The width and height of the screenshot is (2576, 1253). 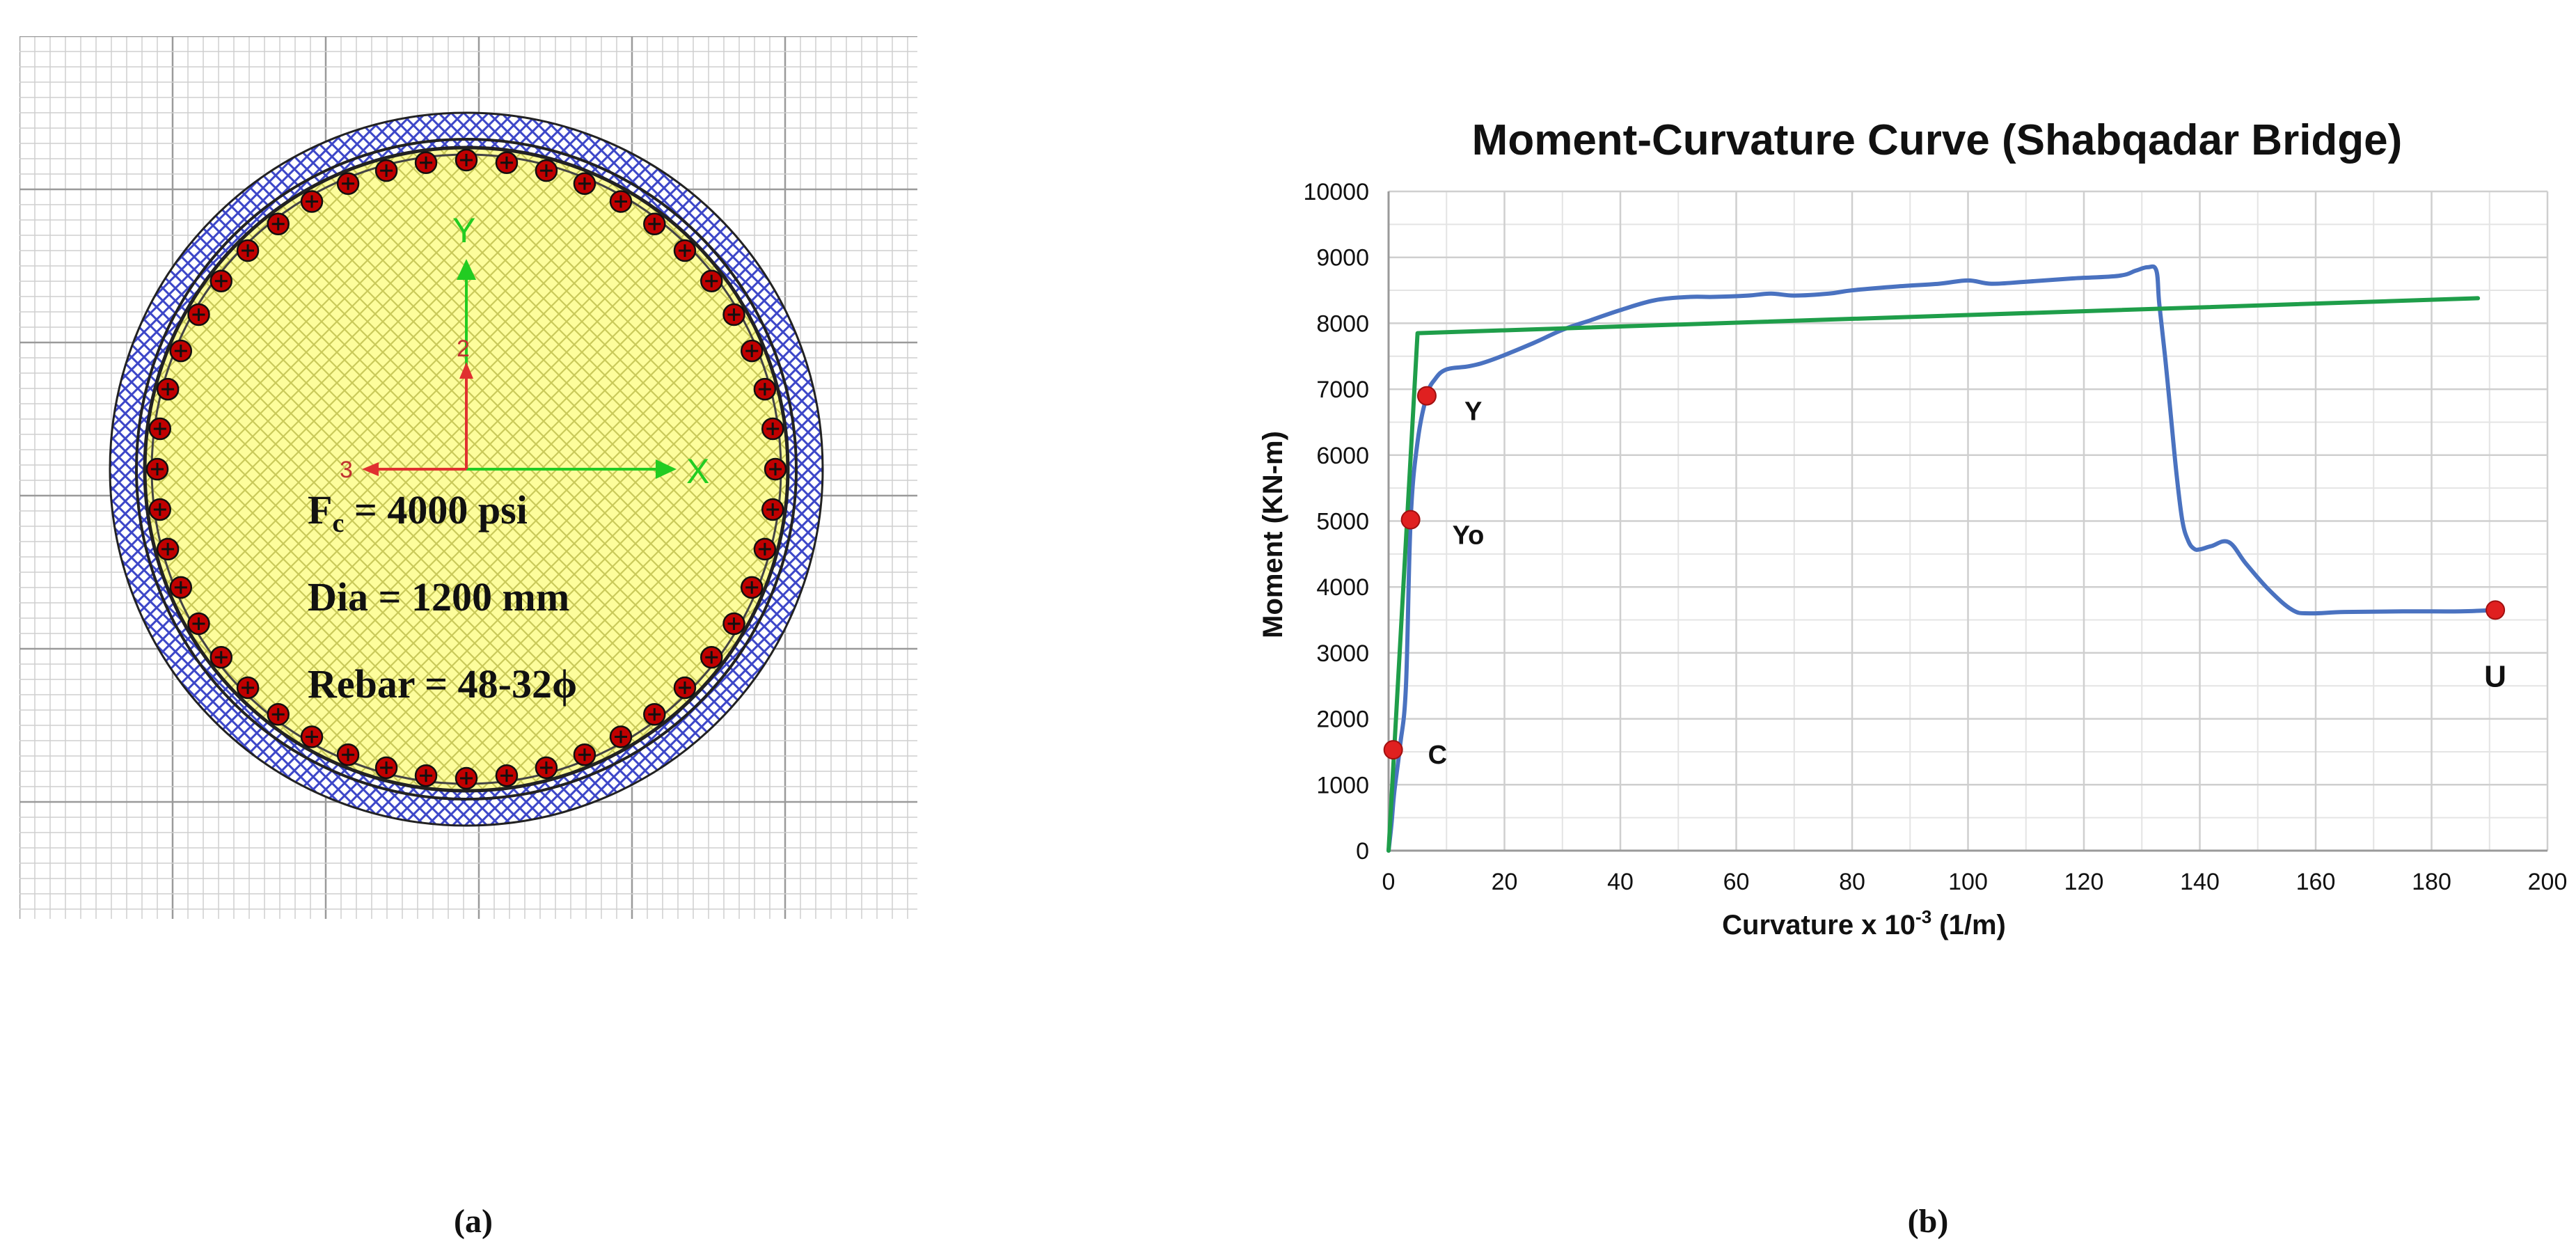 I want to click on y-axis-label: Moment (KN-m), so click(x=1273, y=534).